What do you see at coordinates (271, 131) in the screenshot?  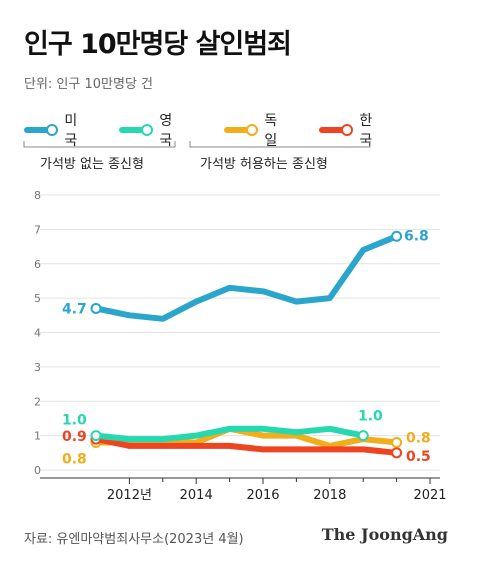 I see `legend-label-germany: 독일` at bounding box center [271, 131].